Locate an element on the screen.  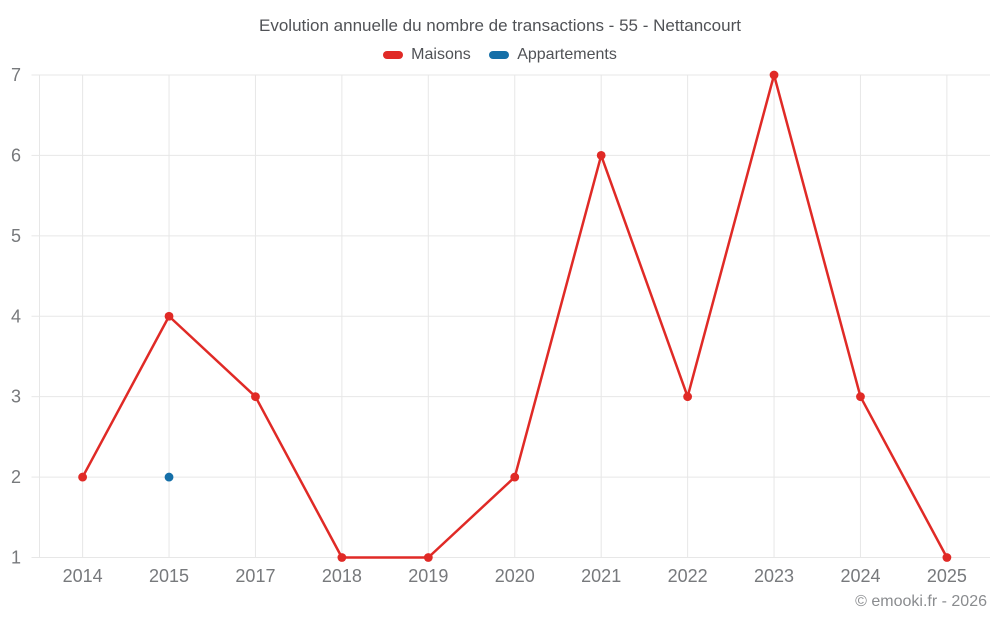
data-point-maisons-2015 is located at coordinates (169, 316).